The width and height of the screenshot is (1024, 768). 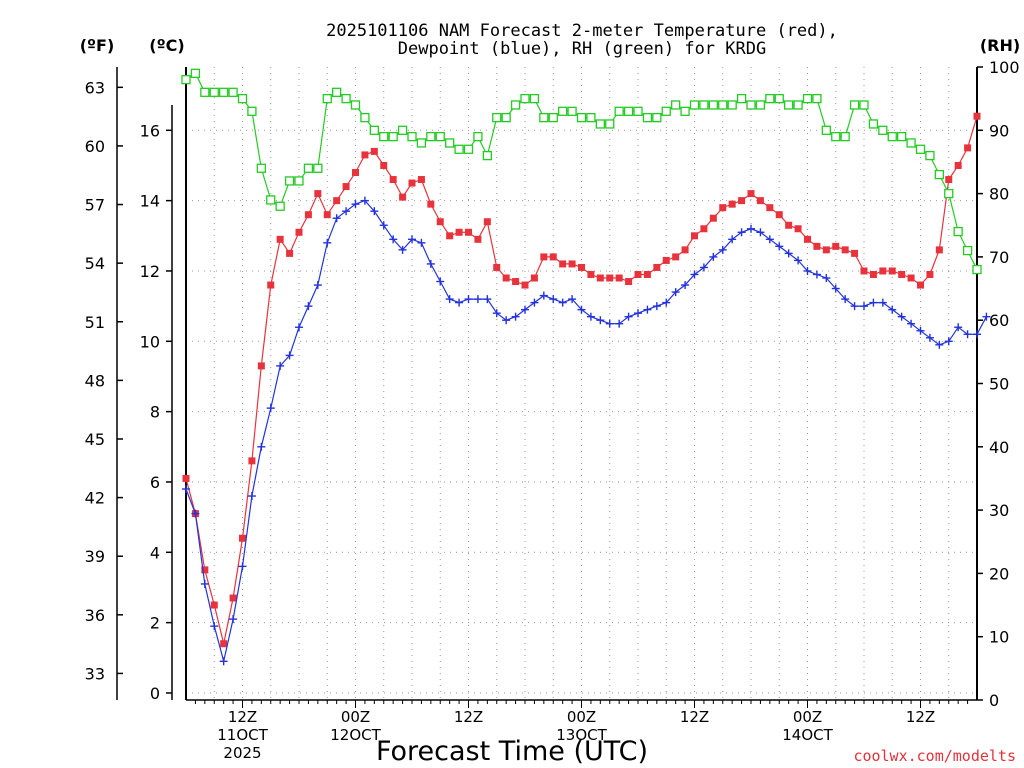 I want to click on celsius-tick-label: 4, so click(x=155, y=552).